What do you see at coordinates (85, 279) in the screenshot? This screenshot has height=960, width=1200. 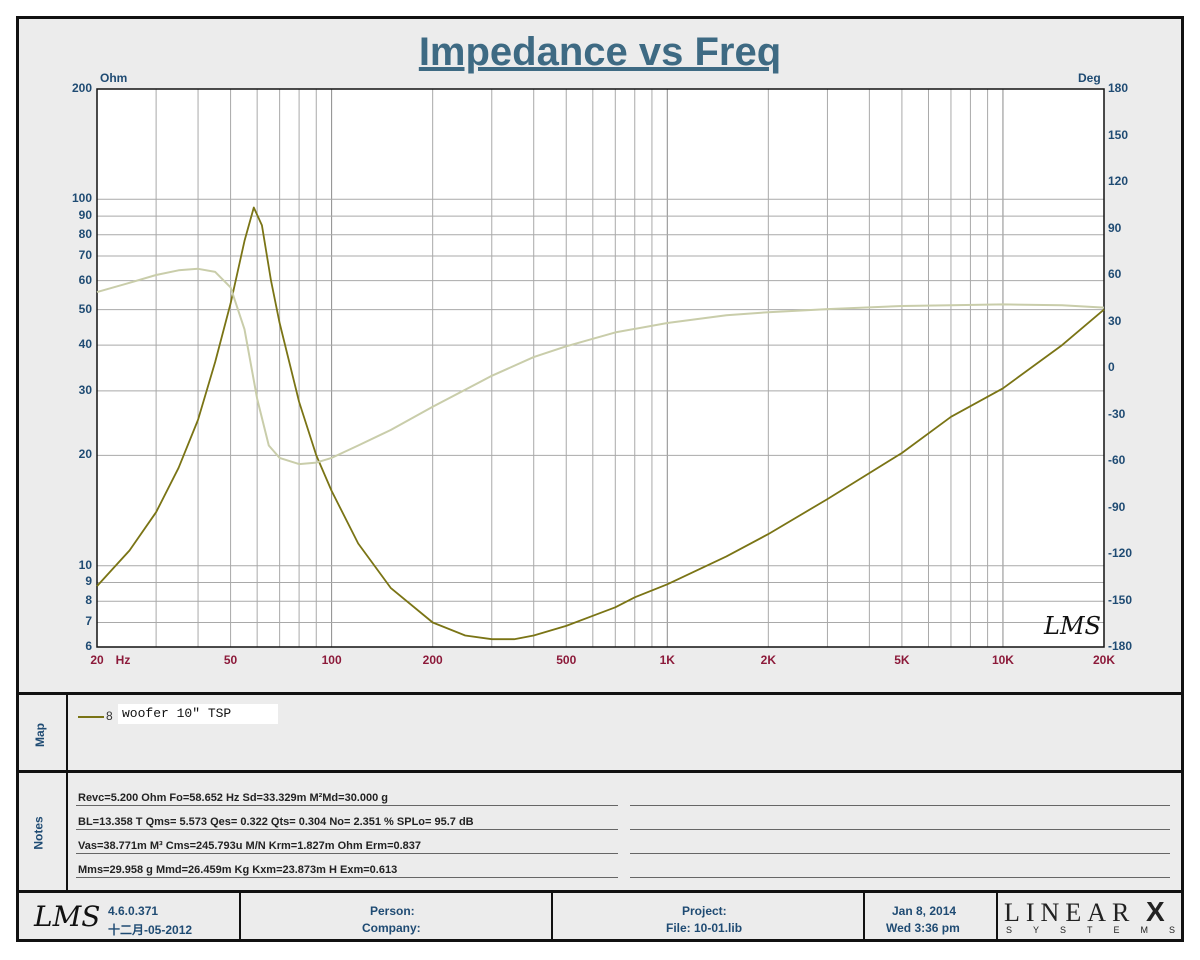 I see `y-left-tick-label: 60` at bounding box center [85, 279].